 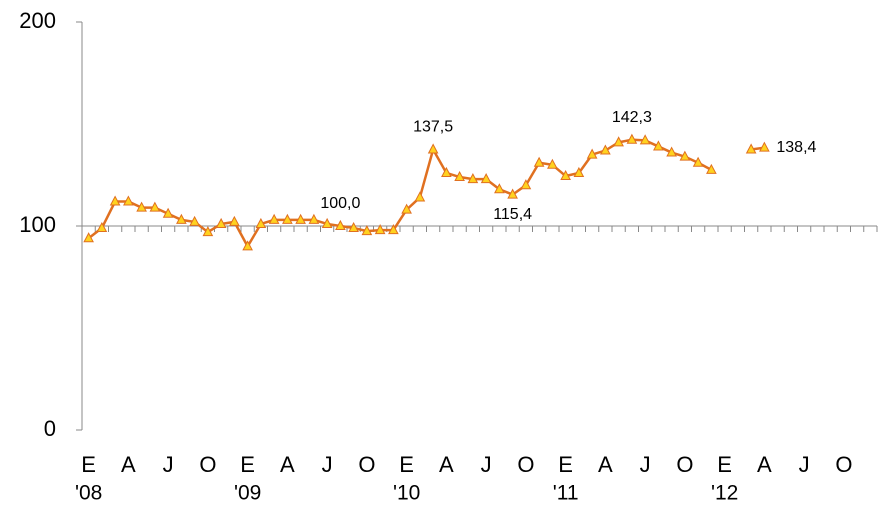 I want to click on y-tick-label: 200, so click(x=37, y=20).